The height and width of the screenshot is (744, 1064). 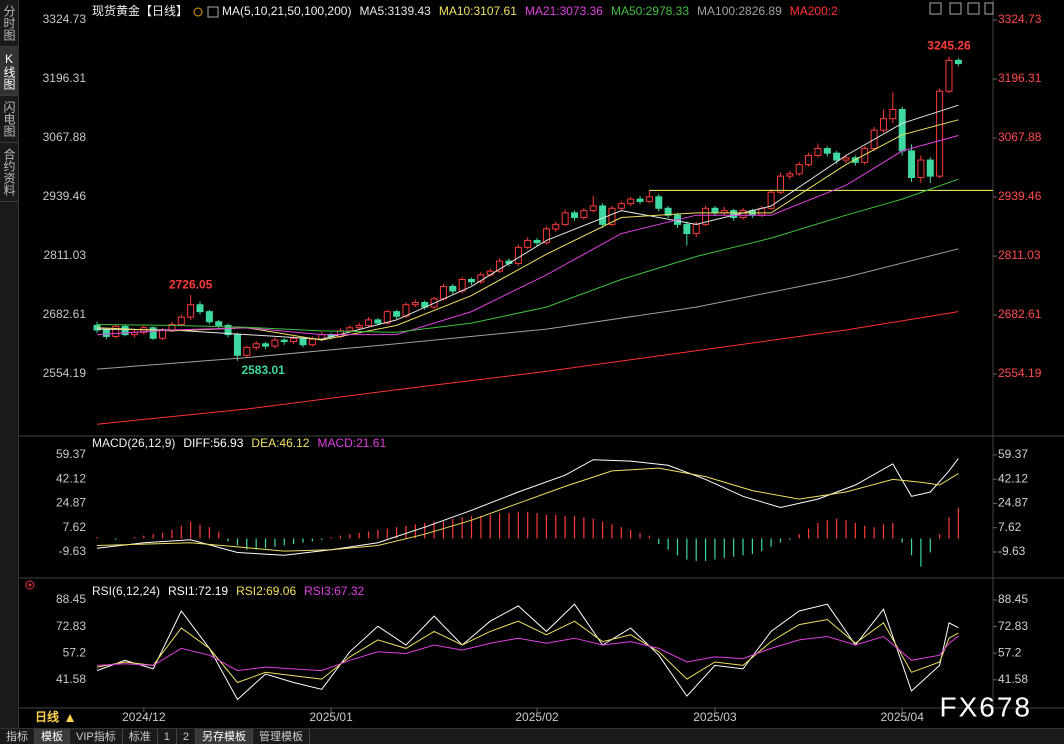 What do you see at coordinates (281, 736) in the screenshot?
I see `toolbar-button: 管理模板` at bounding box center [281, 736].